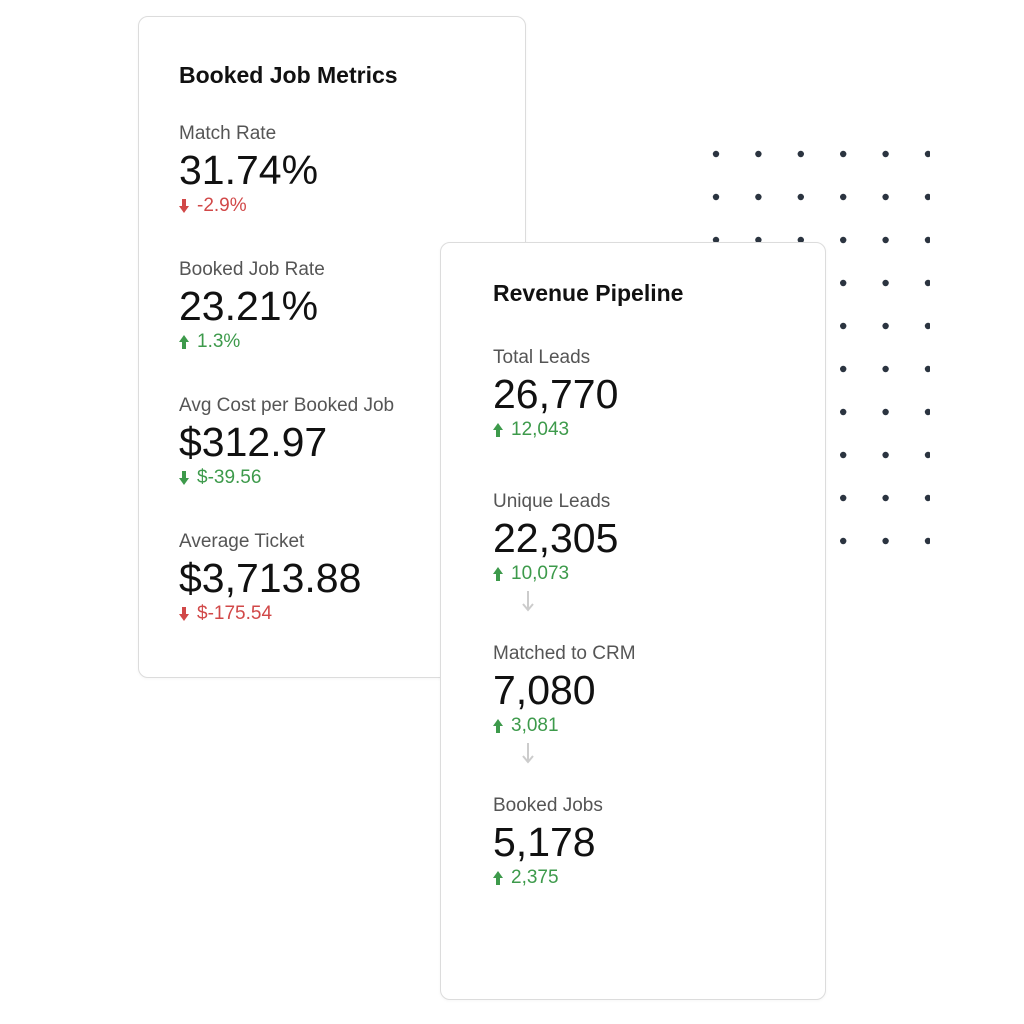 This screenshot has width=1024, height=1024. Describe the element at coordinates (659, 878) in the screenshot. I see `metric-delta: 2,375` at that location.